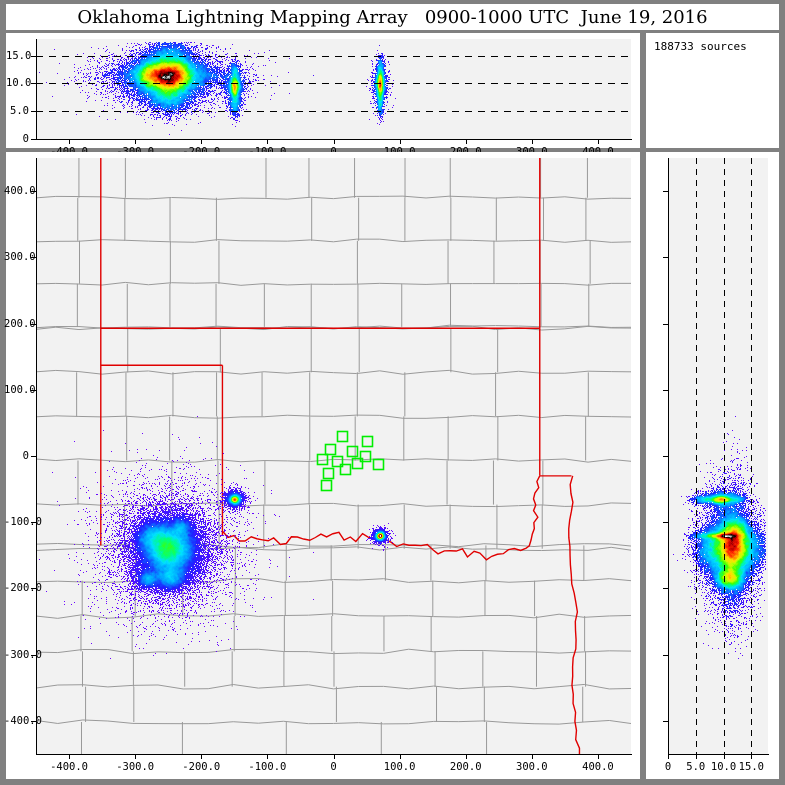 This screenshot has width=785, height=785. I want to click on y-tick-label: 400.0, so click(20, 191).